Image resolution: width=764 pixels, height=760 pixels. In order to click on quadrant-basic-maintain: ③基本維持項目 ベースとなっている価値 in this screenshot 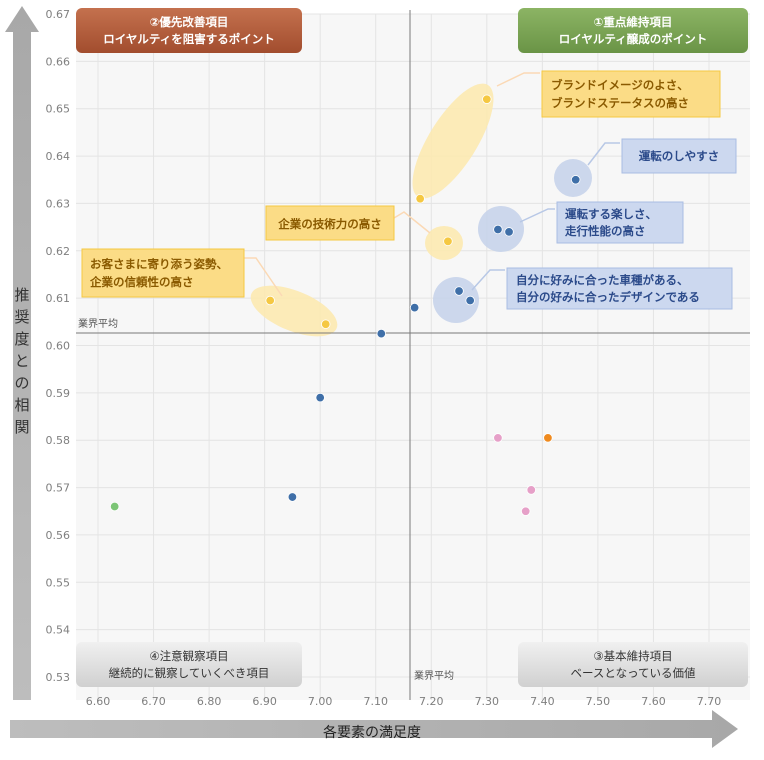, I will do `click(633, 664)`.